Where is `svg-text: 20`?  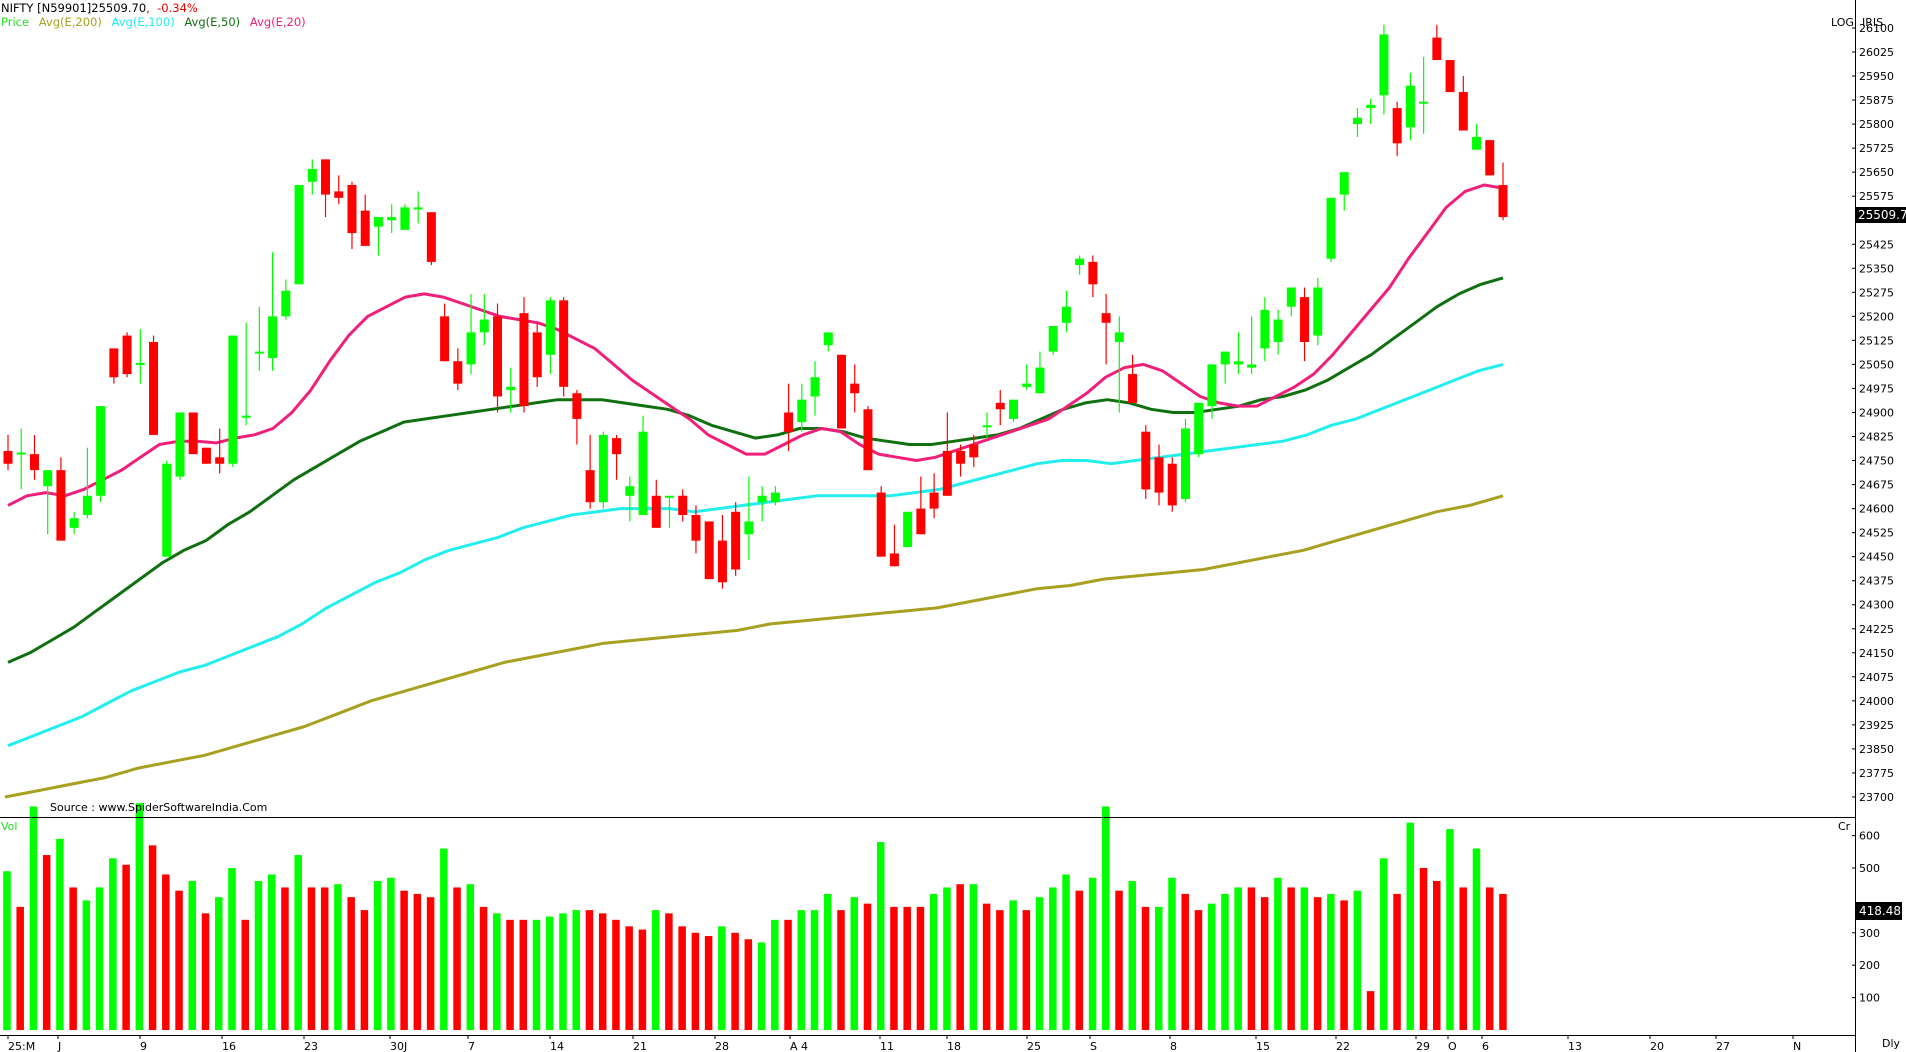
svg-text: 20 is located at coordinates (1657, 1046).